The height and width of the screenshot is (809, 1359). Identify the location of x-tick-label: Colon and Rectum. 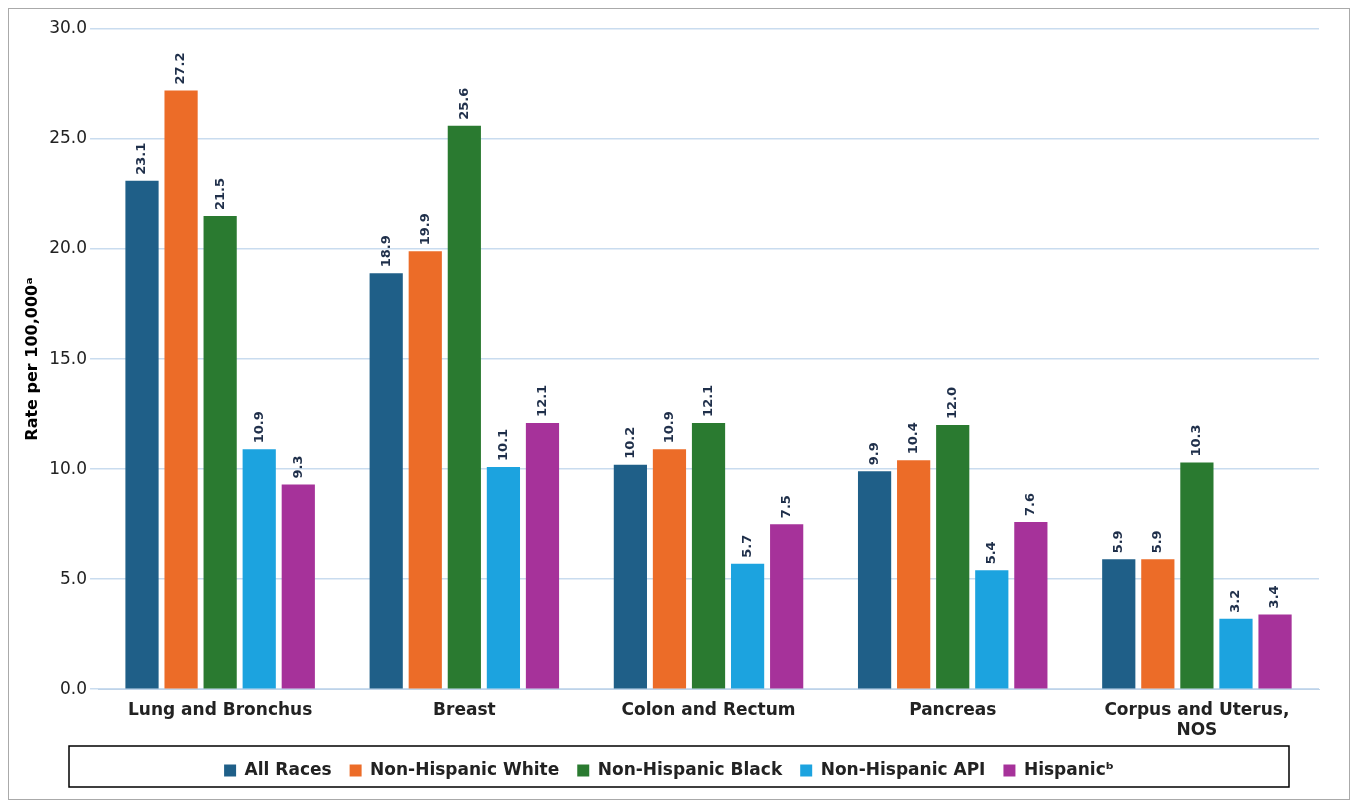
(708, 708).